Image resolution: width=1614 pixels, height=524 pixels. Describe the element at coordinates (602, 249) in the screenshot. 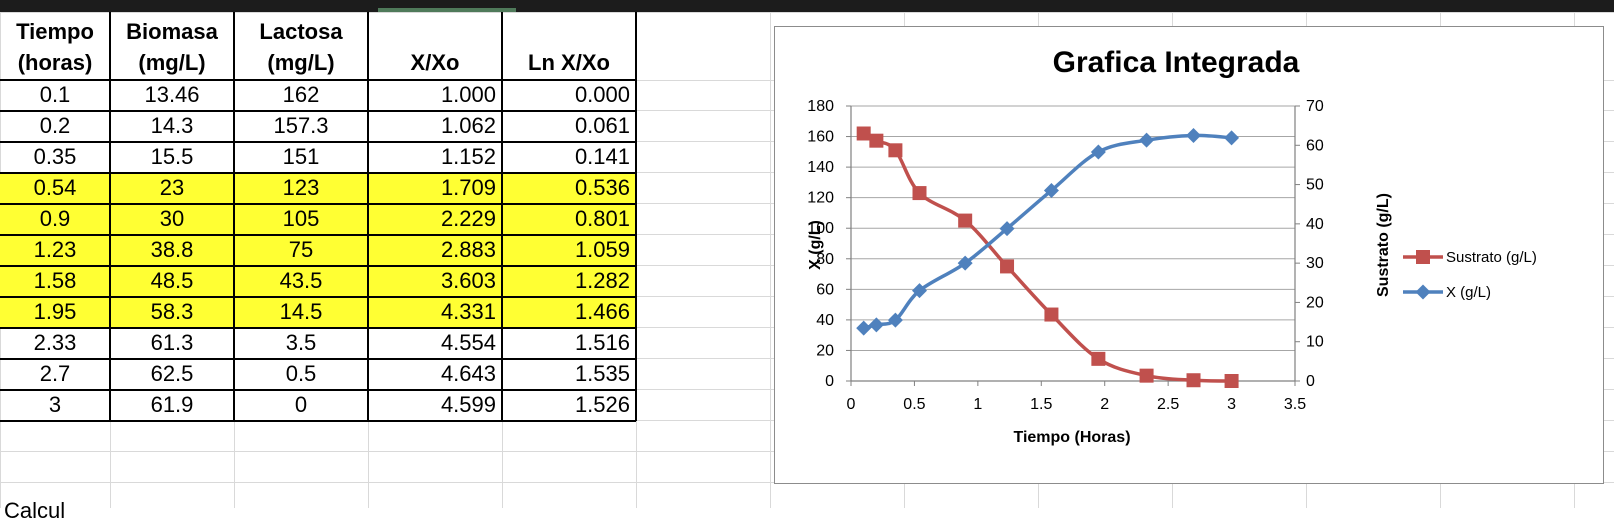

I see `table-cell: 1.059` at that location.